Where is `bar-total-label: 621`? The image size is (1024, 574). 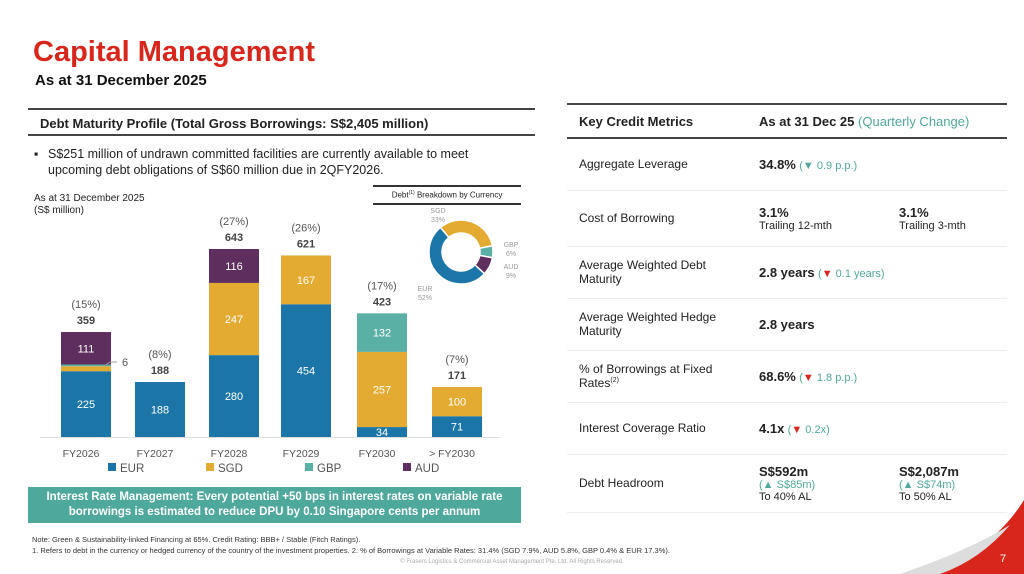
bar-total-label: 621 is located at coordinates (306, 244).